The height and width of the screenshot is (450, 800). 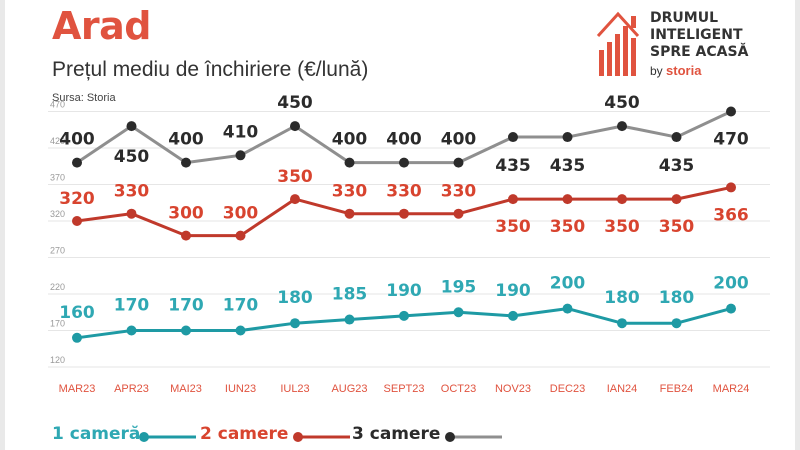 I want to click on data-label: 320, so click(x=77, y=199).